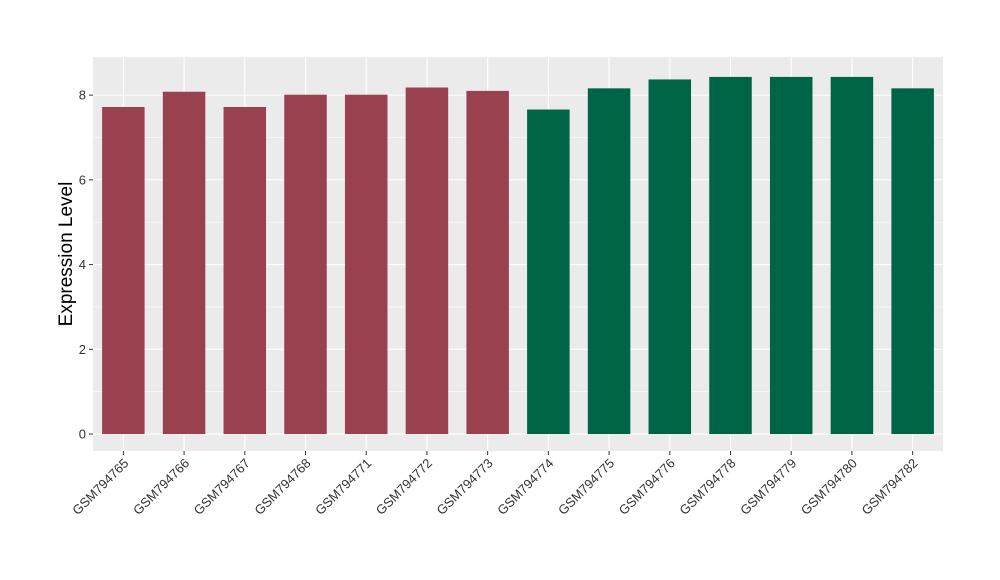 The image size is (1000, 580). I want to click on x-tick-label: GSM794771, so click(343, 487).